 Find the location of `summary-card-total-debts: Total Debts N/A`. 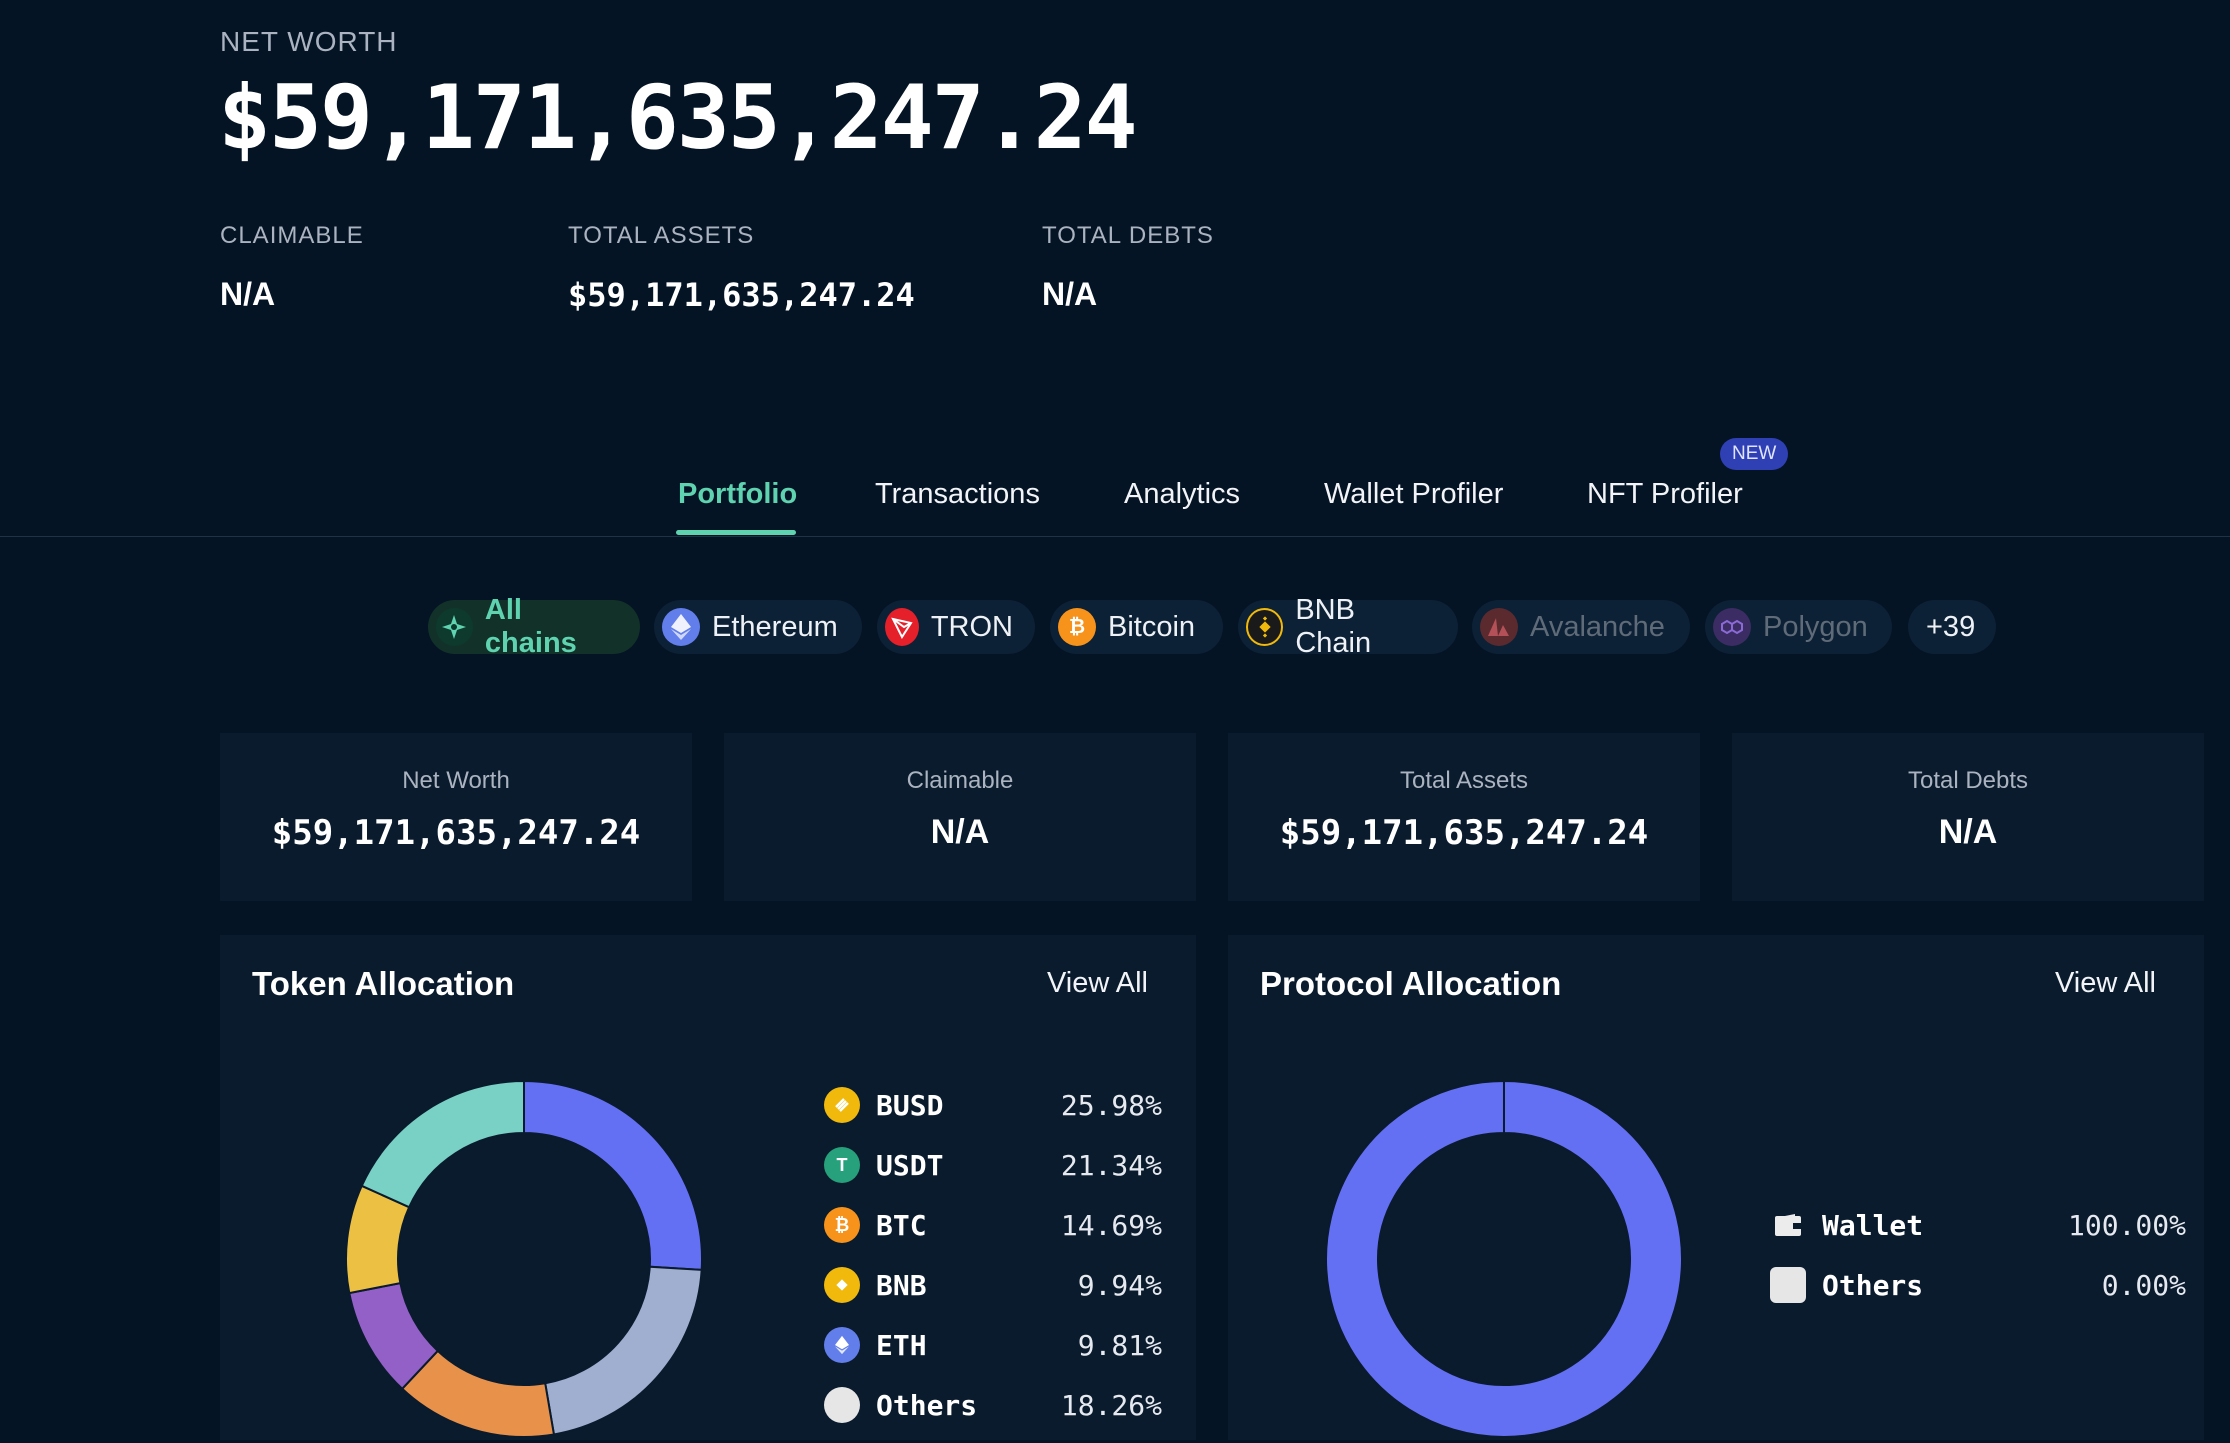

summary-card-total-debts: Total Debts N/A is located at coordinates (1968, 817).